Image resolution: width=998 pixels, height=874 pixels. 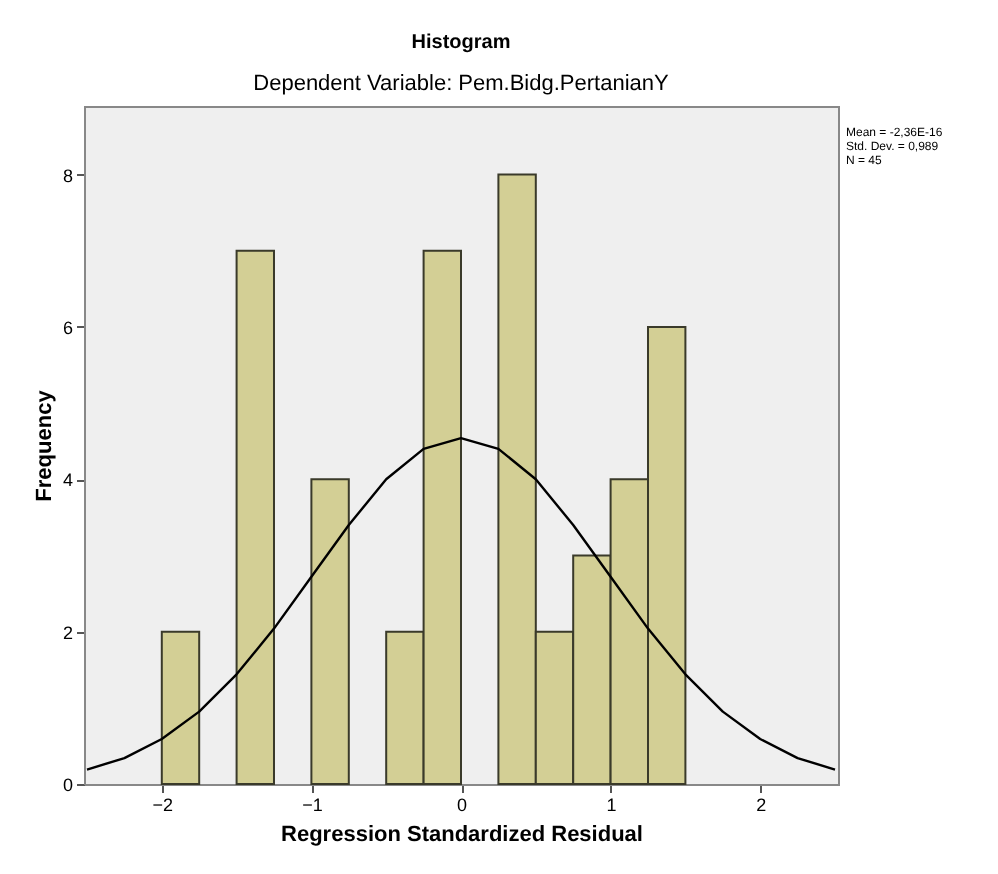 I want to click on y-tick-label: 8, so click(x=67, y=175).